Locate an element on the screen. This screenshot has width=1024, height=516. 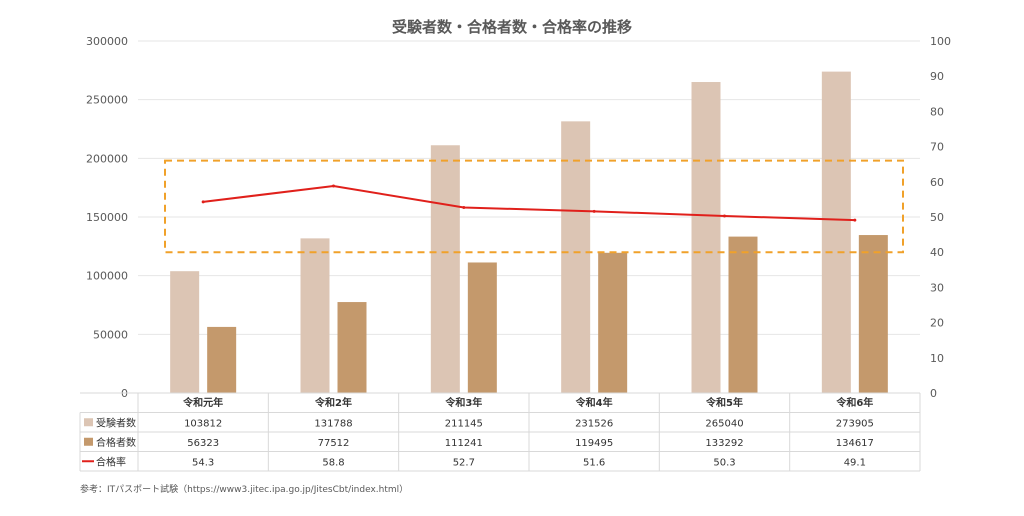
category-label: 令和元年 is located at coordinates (202, 402).